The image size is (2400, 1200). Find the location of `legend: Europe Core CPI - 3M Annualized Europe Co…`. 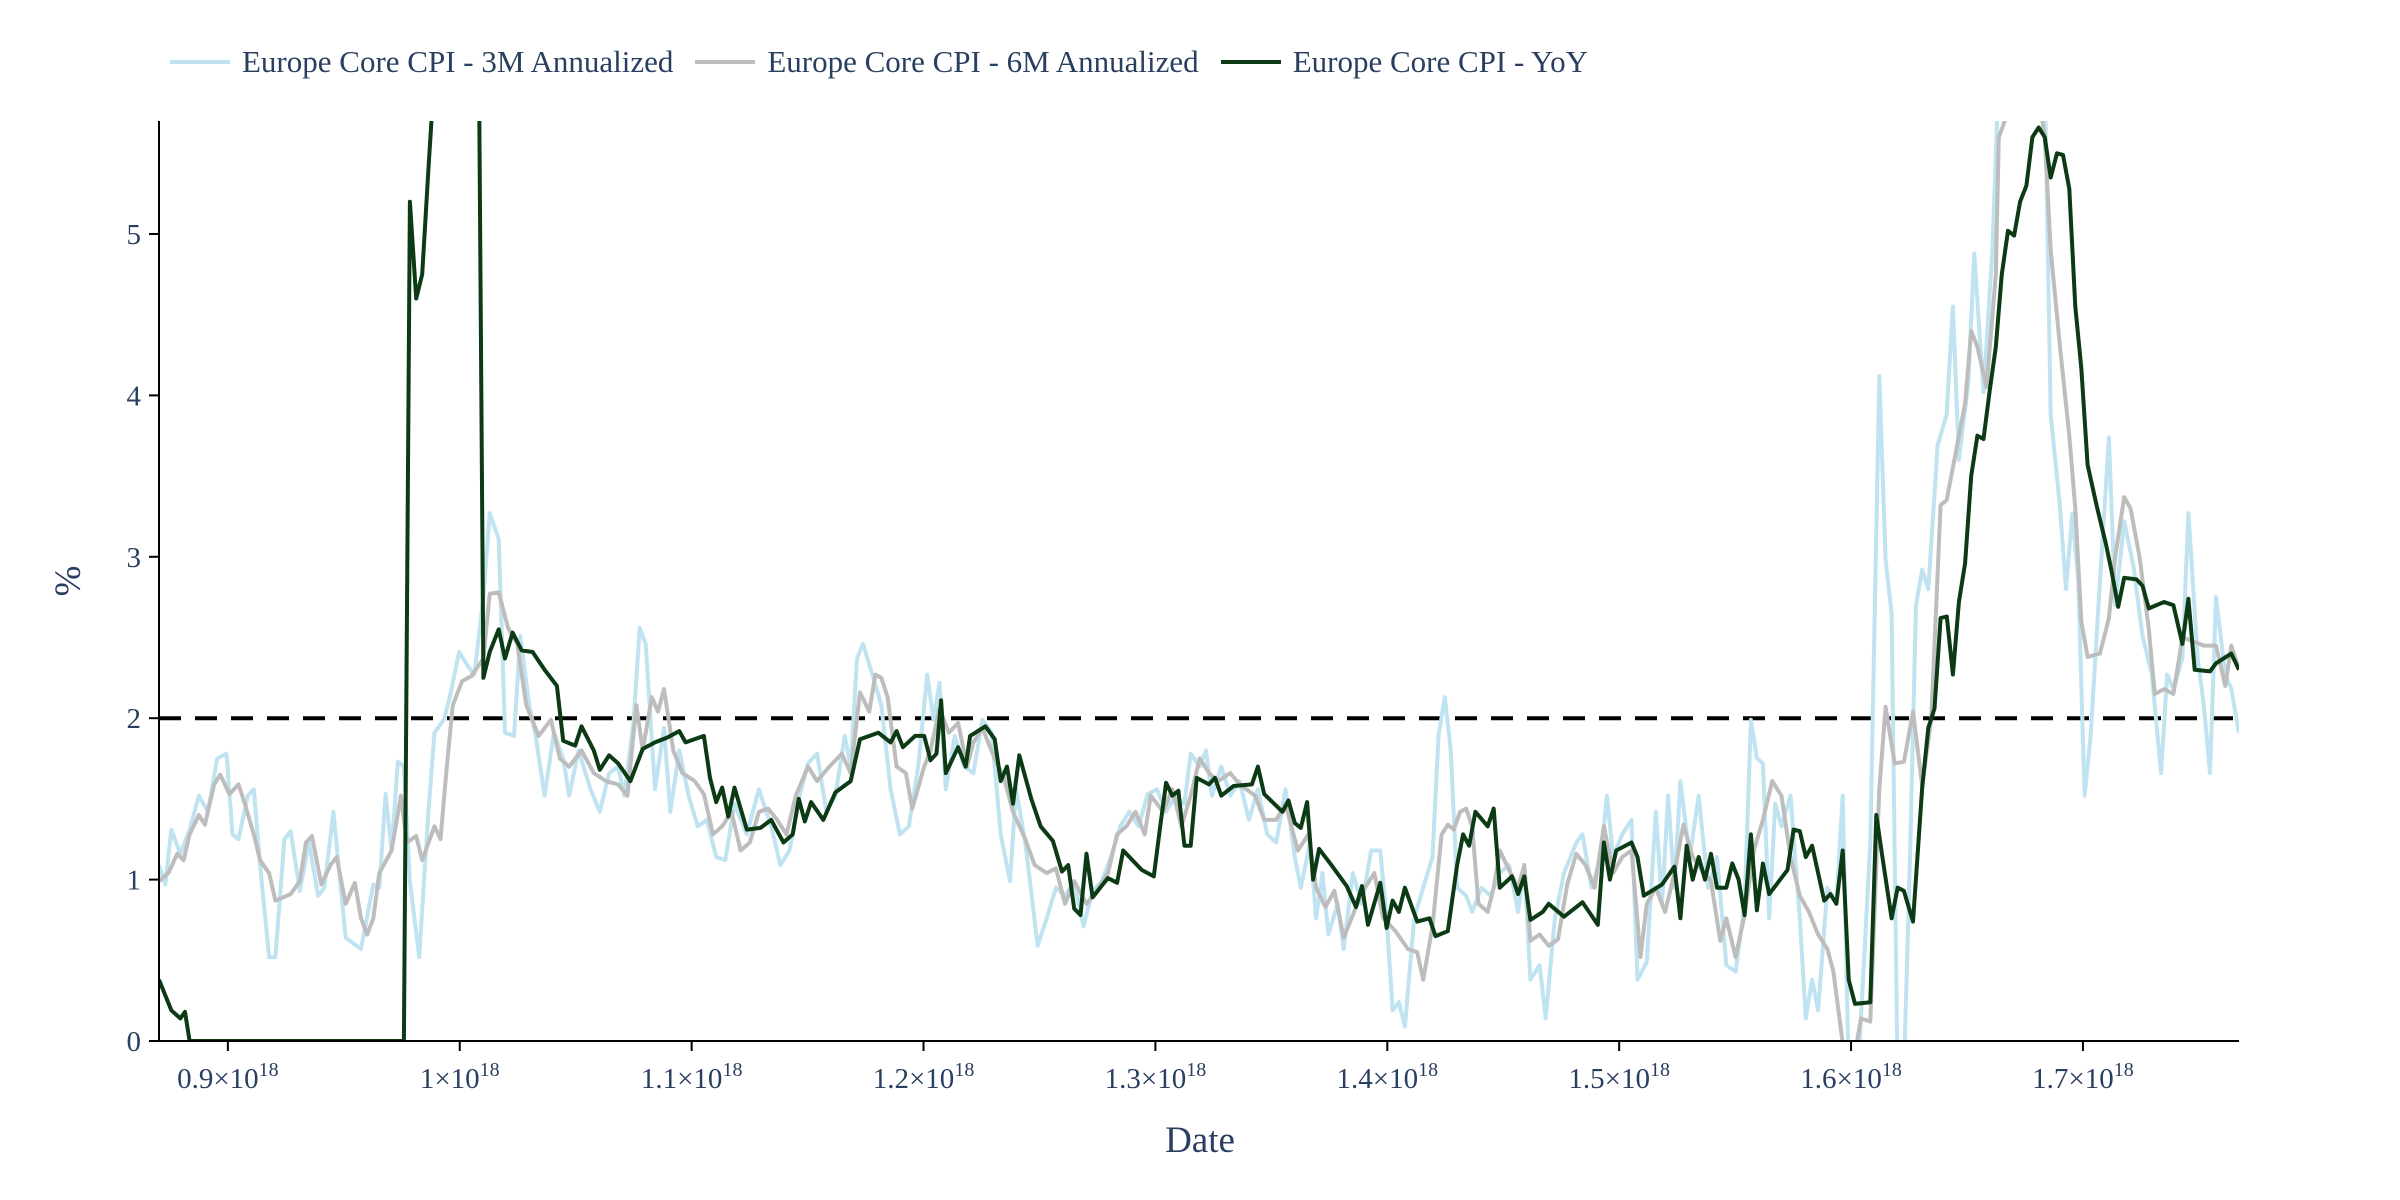

legend: Europe Core CPI - 3M Annualized Europe Co… is located at coordinates (890, 62).